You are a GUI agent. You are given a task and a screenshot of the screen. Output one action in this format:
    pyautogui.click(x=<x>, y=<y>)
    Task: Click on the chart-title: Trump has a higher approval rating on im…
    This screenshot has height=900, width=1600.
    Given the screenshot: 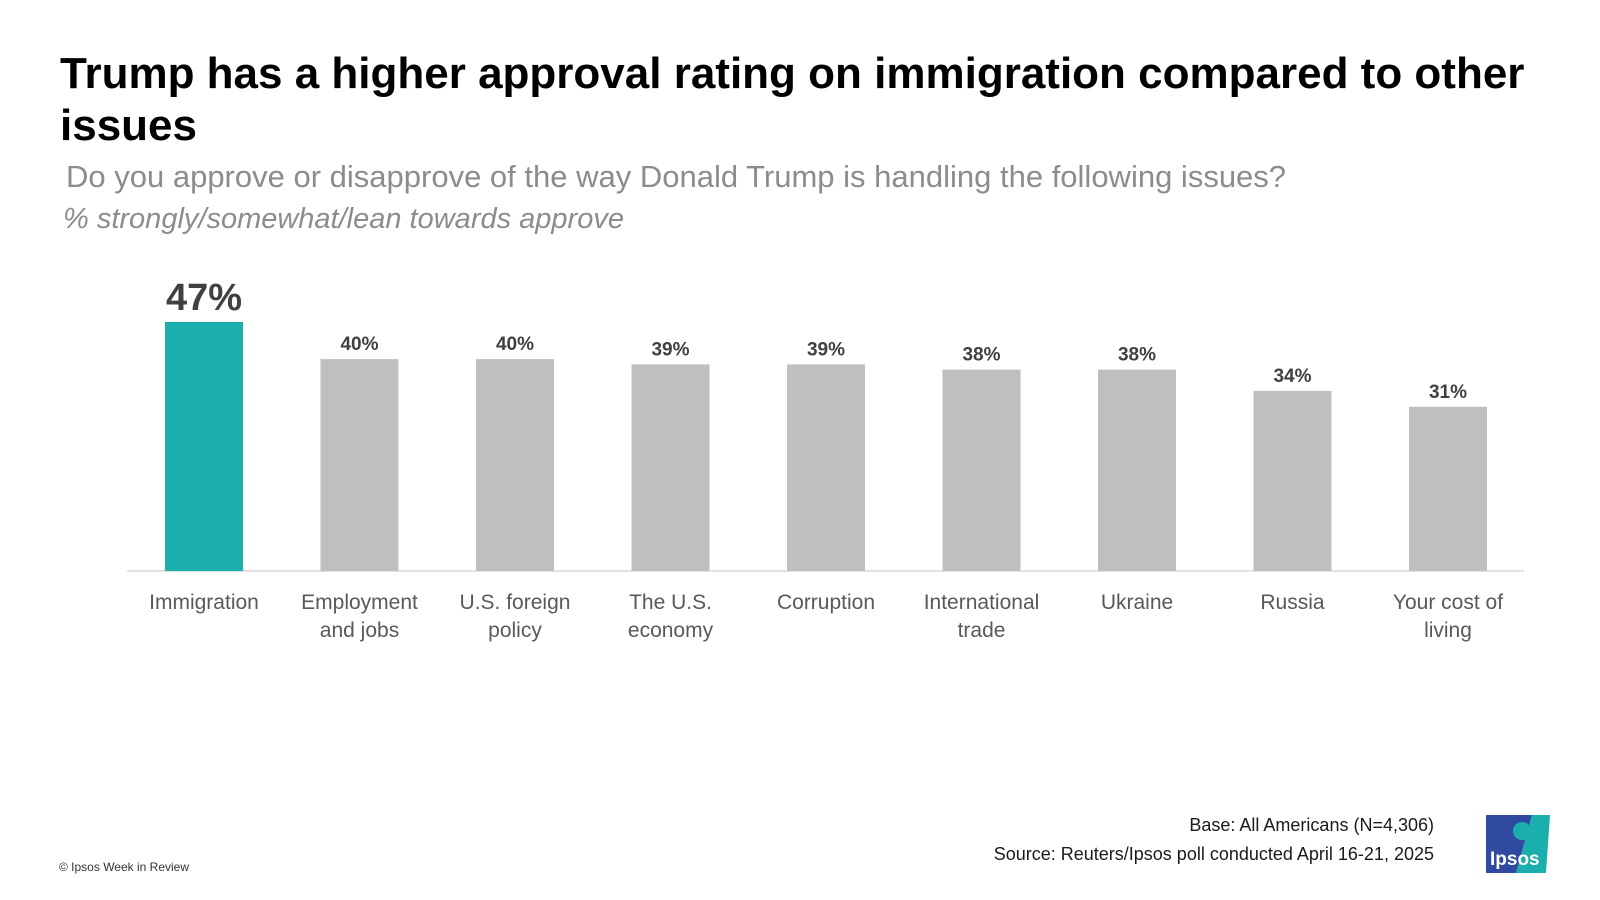 What is the action you would take?
    pyautogui.click(x=792, y=99)
    